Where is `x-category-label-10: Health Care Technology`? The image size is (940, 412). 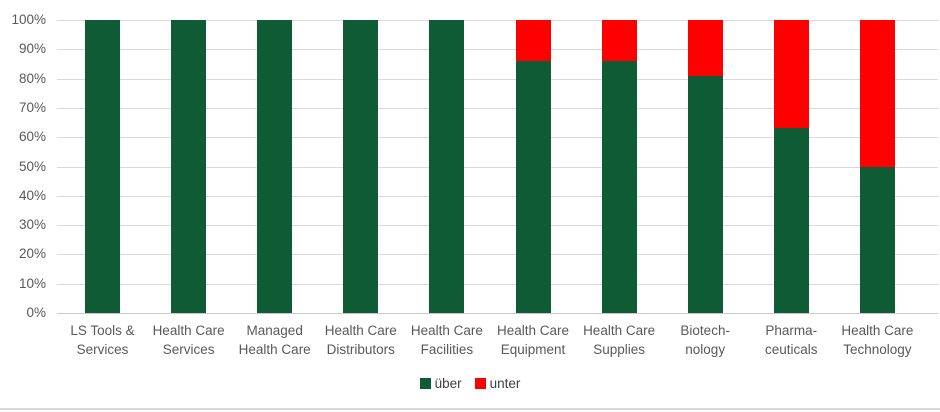 x-category-label-10: Health Care Technology is located at coordinates (877, 340).